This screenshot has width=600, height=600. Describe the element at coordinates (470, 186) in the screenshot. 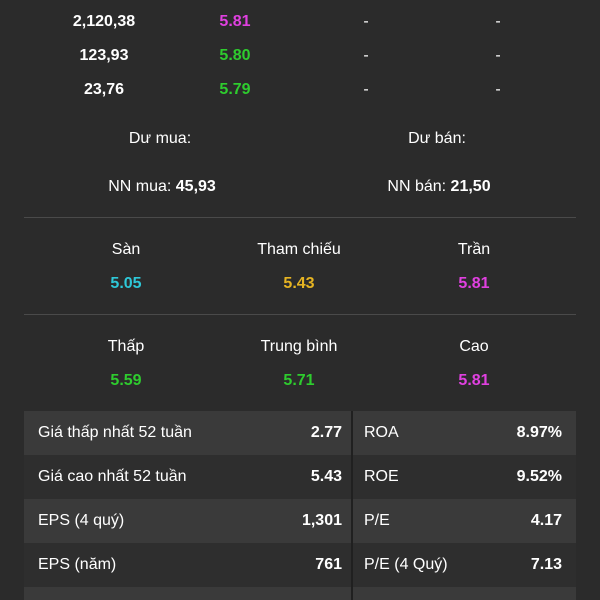

I see `foreign-sell-value: 21,50` at that location.